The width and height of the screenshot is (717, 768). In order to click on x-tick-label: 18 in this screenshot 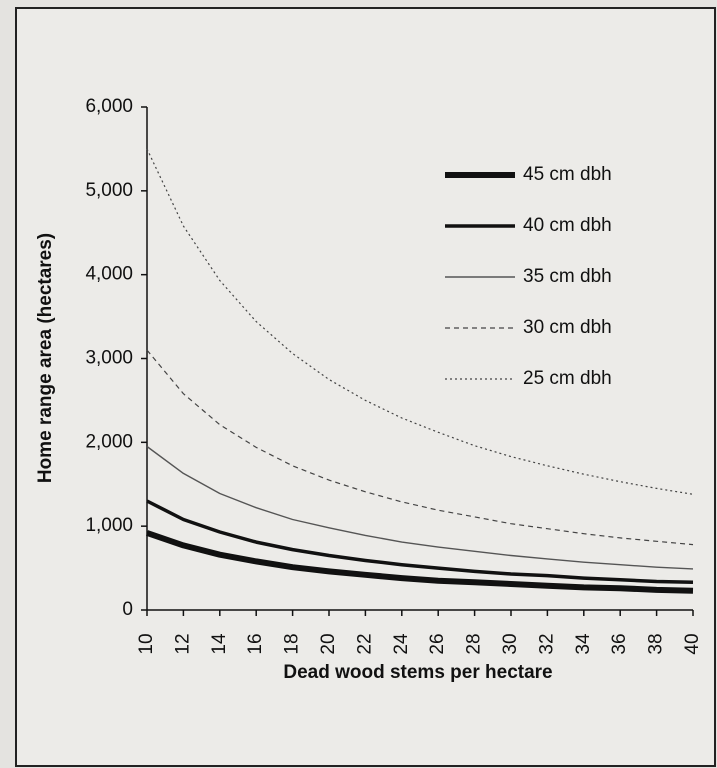, I will do `click(292, 643)`.